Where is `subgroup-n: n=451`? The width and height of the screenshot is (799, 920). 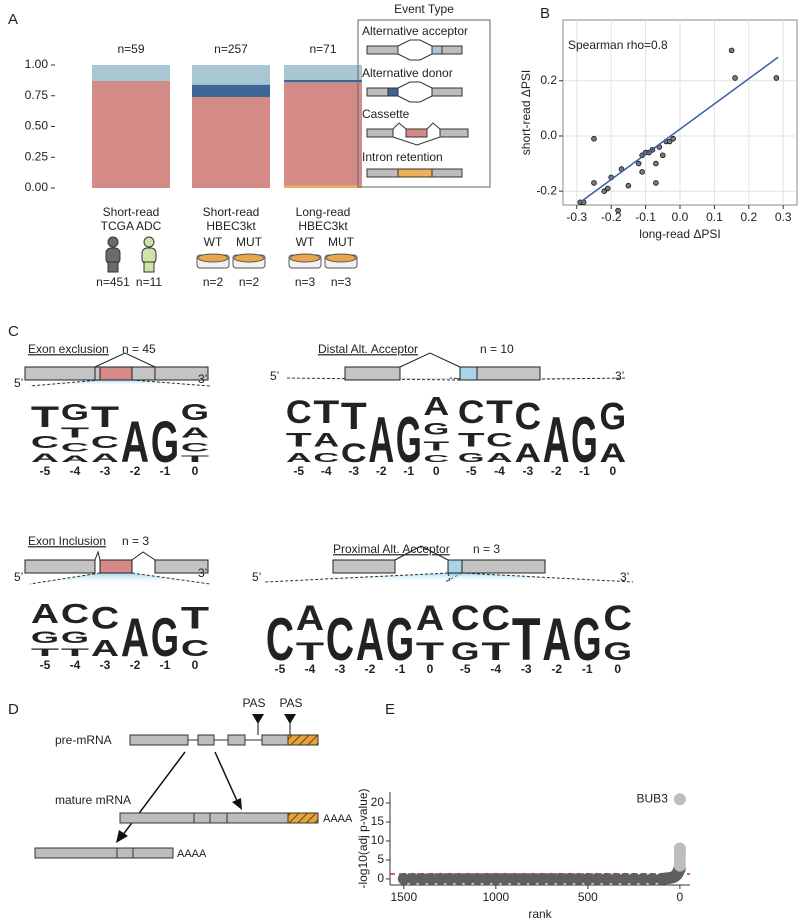 subgroup-n: n=451 is located at coordinates (113, 282).